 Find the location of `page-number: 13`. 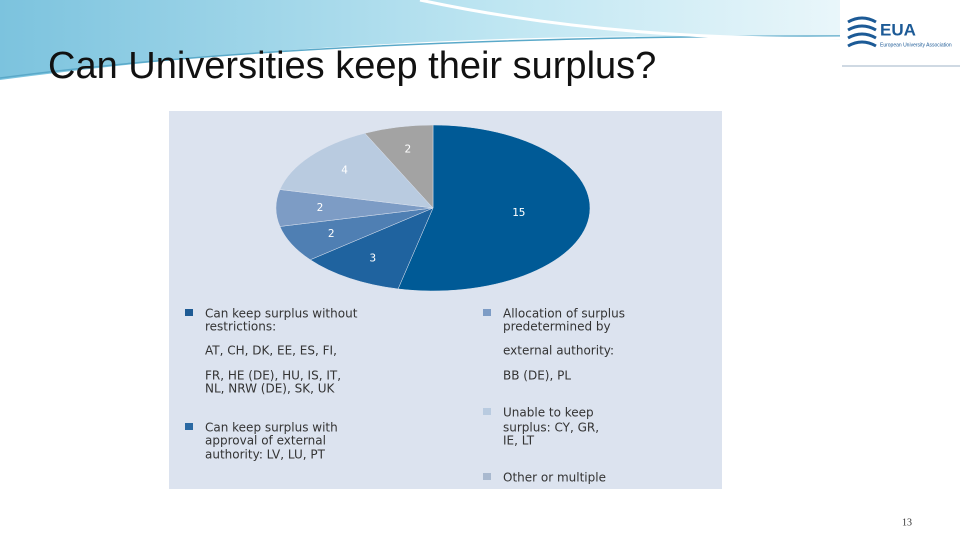

page-number: 13 is located at coordinates (907, 522).